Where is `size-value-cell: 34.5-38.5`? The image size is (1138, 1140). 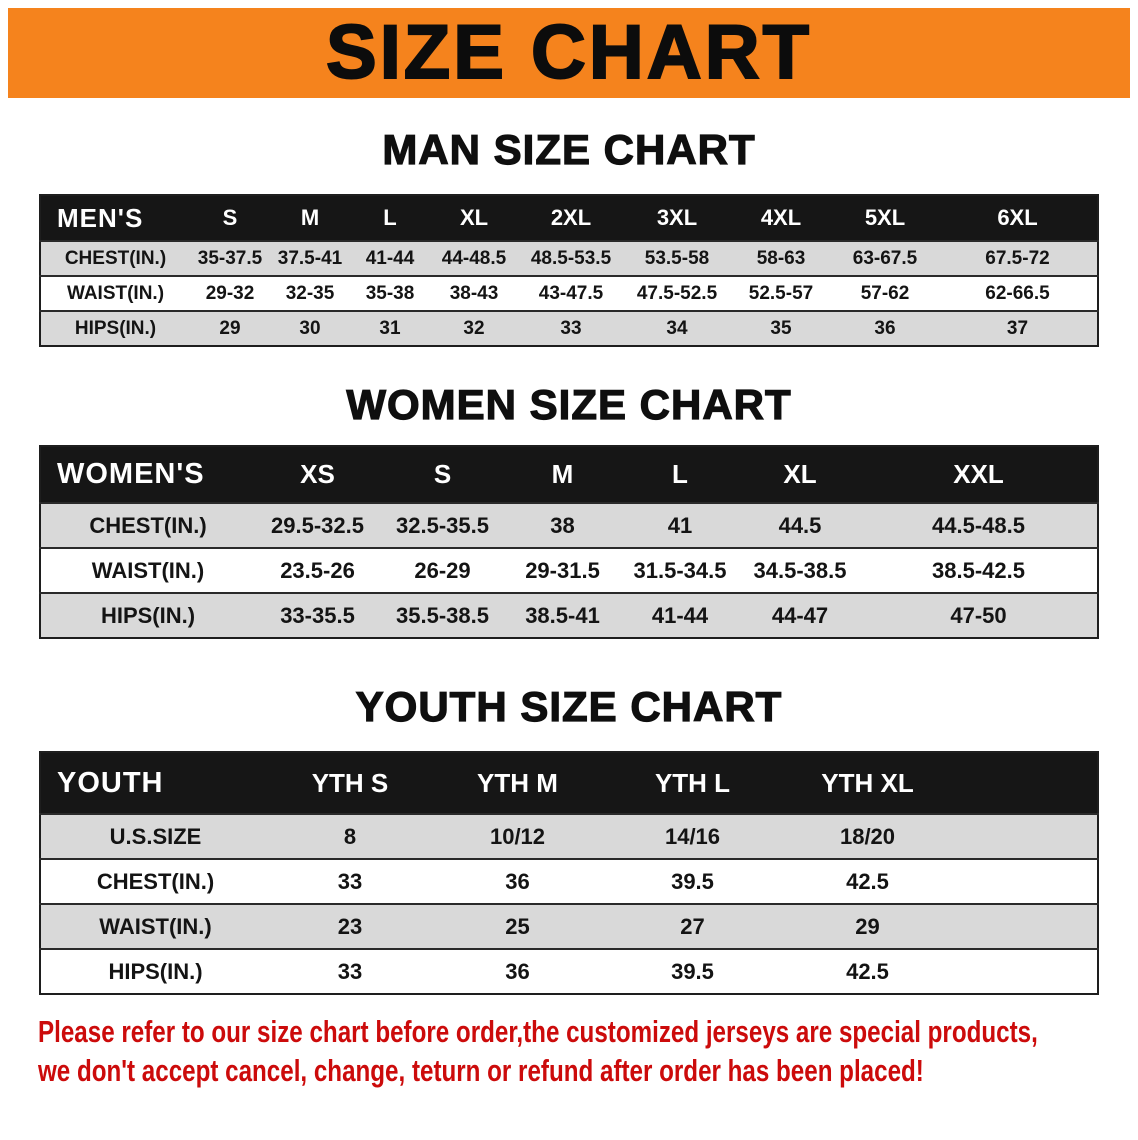 size-value-cell: 34.5-38.5 is located at coordinates (800, 570).